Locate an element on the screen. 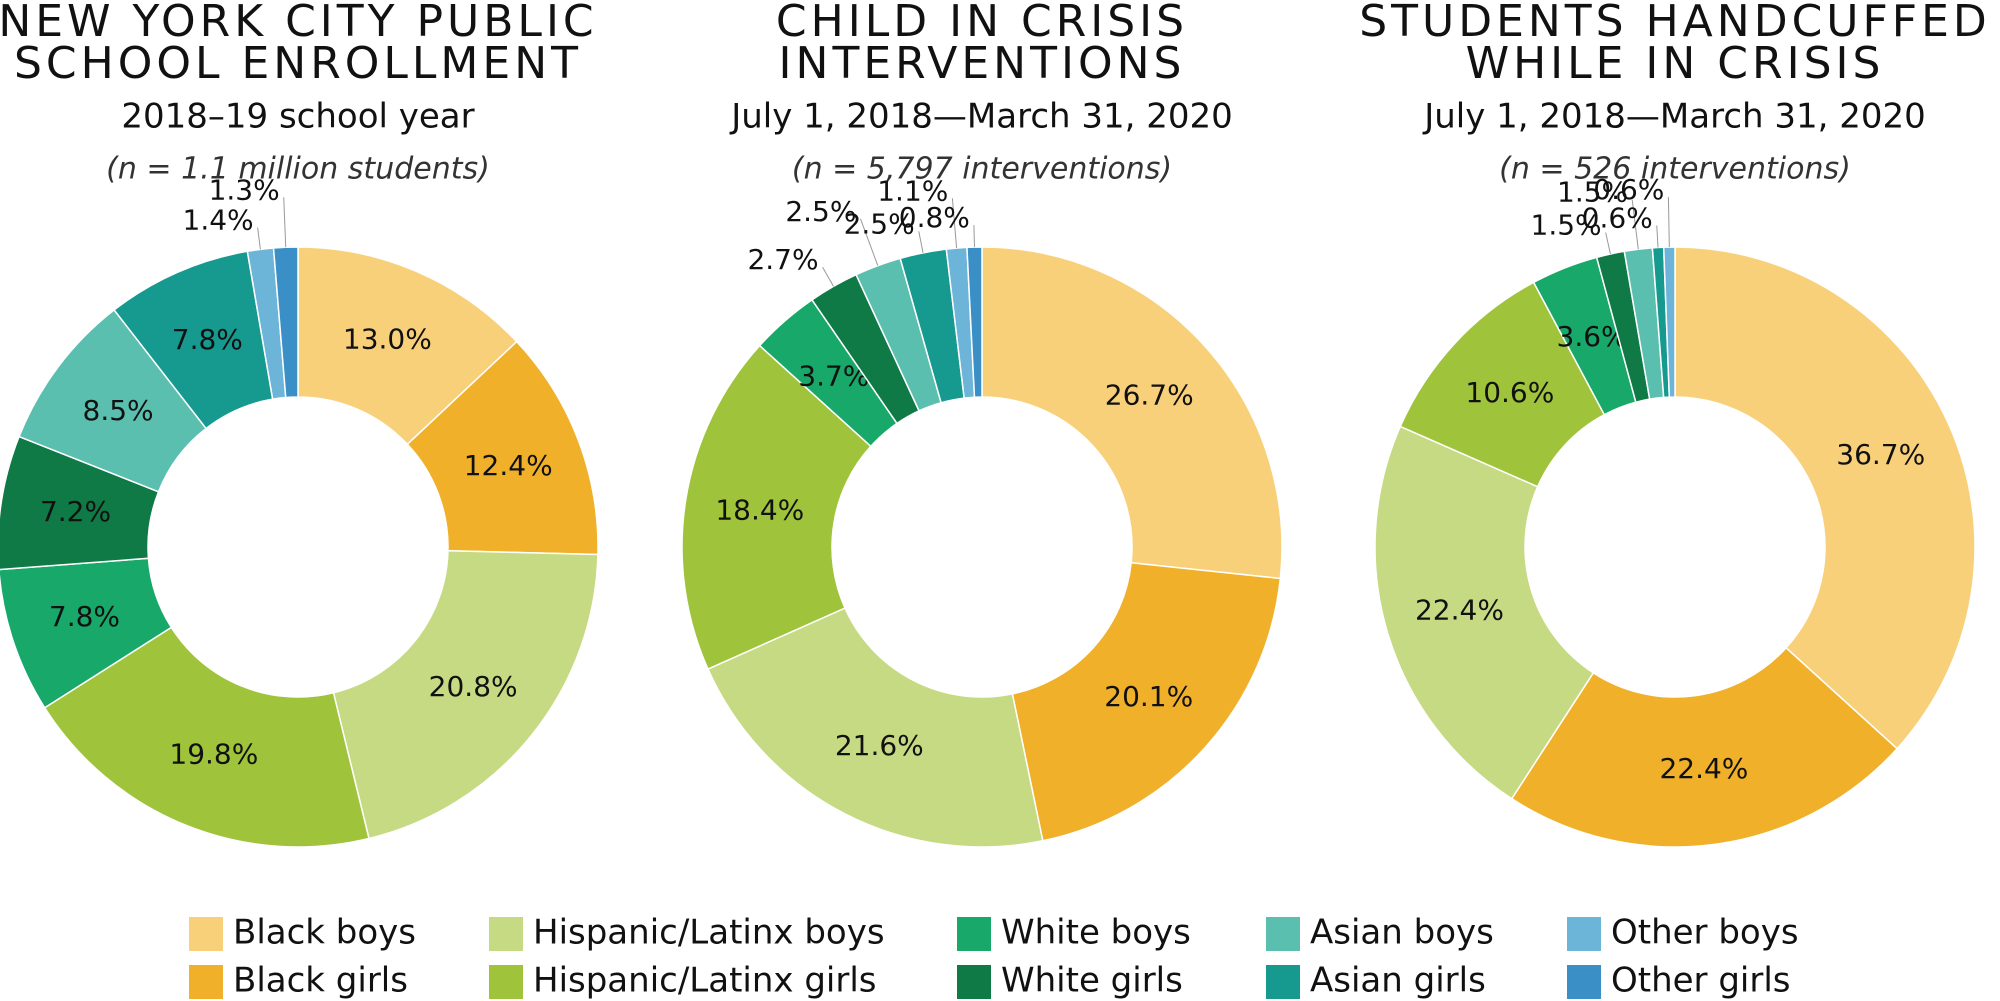  legend-label: Black boys is located at coordinates (324, 933).